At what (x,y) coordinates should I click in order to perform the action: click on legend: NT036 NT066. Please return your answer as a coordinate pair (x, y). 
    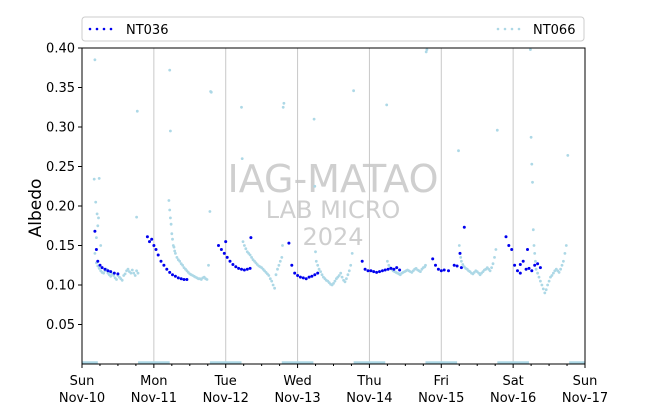
    Looking at the image, I should click on (333, 29).